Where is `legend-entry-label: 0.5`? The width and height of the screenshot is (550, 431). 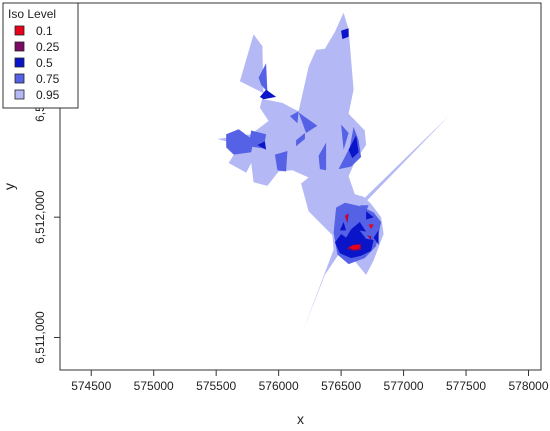 legend-entry-label: 0.5 is located at coordinates (44, 63).